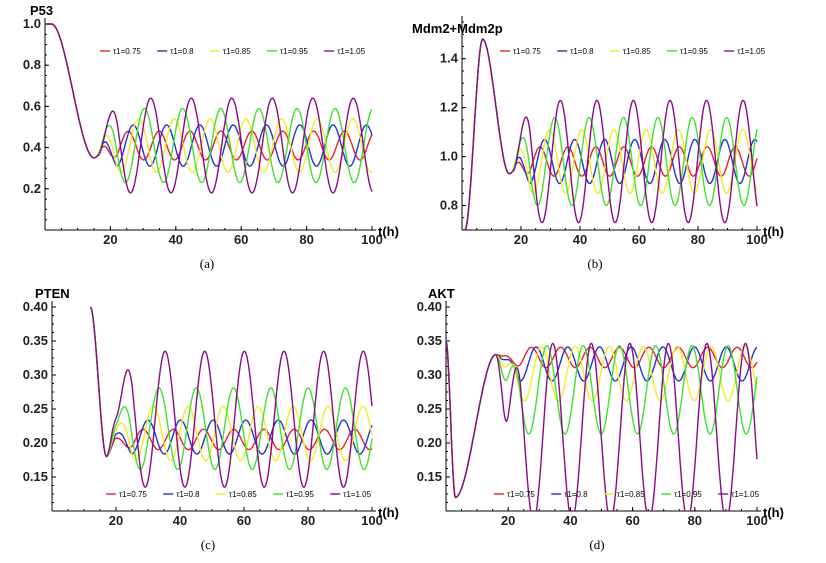  What do you see at coordinates (596, 544) in the screenshot?
I see `panel-caption: (d)` at bounding box center [596, 544].